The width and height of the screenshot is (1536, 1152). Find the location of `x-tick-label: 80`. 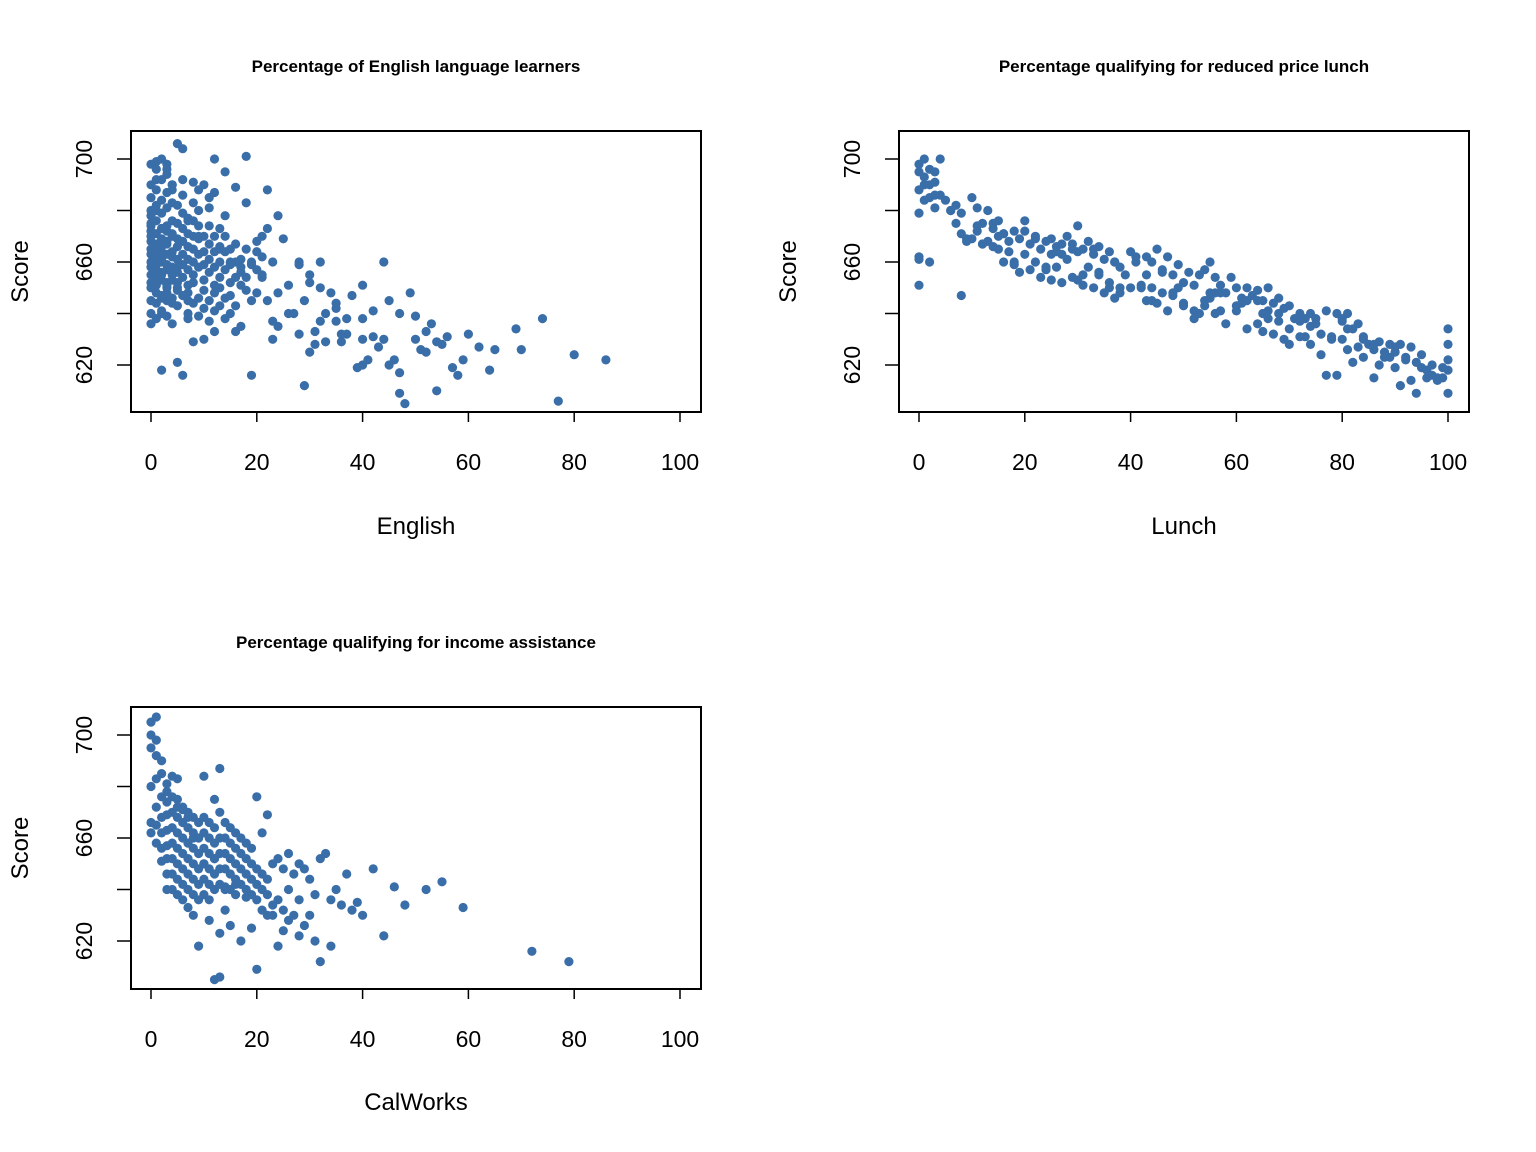

x-tick-label: 80 is located at coordinates (1342, 462).